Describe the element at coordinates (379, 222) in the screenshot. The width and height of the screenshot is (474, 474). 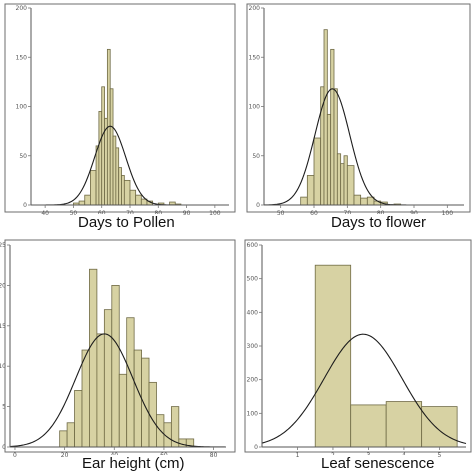
I see `x-axis-label: Days to flower` at that location.